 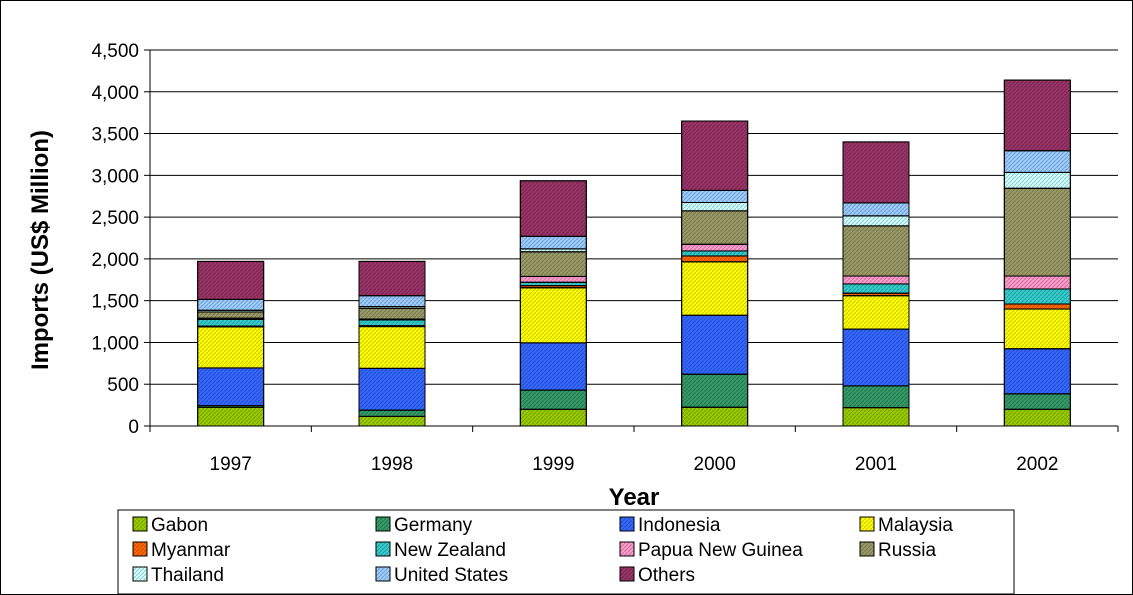 I want to click on y-tick-label: 500, so click(x=123, y=385).